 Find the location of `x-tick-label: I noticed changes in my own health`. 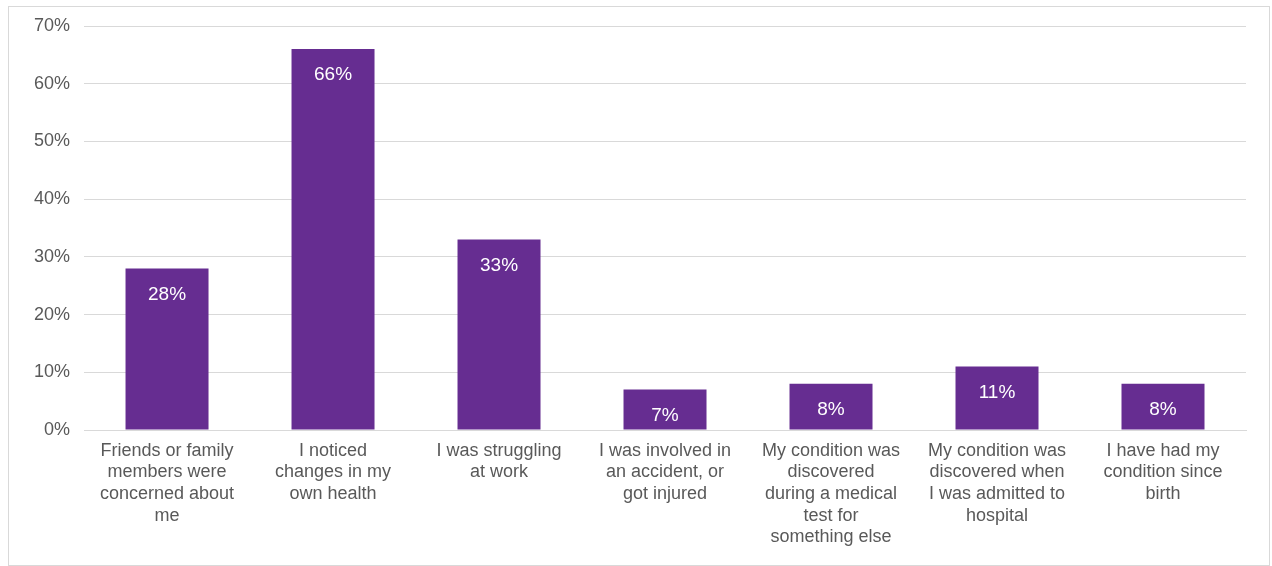

x-tick-label: I noticed changes in my own health is located at coordinates (333, 471).